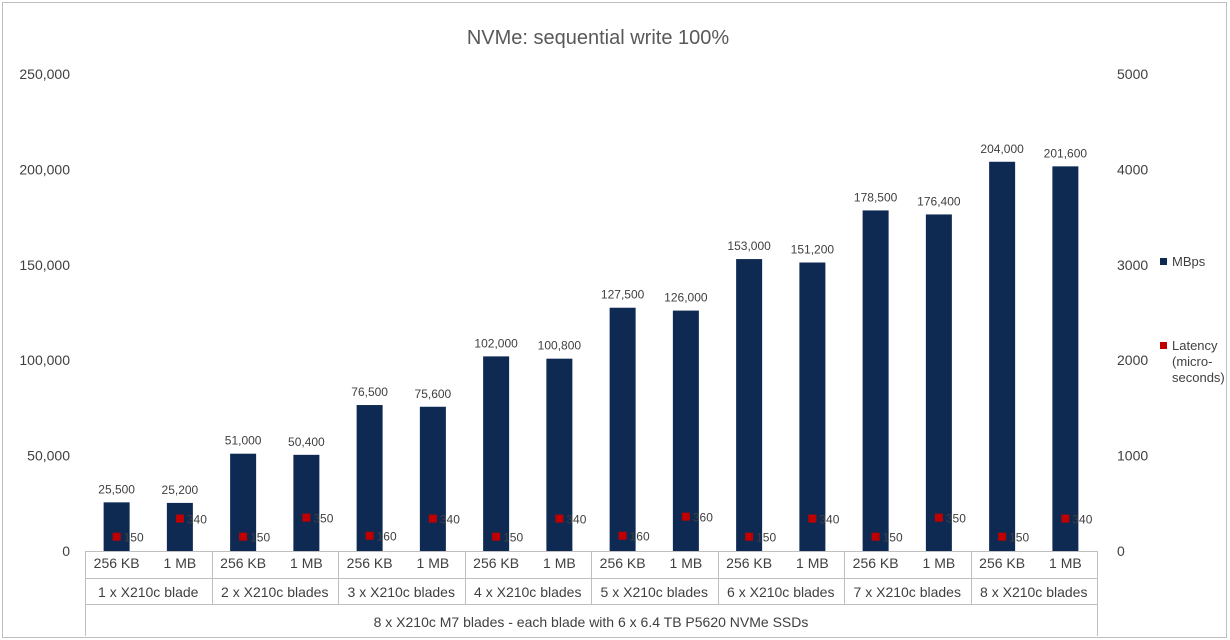  Describe the element at coordinates (623, 295) in the screenshot. I see `bar-value-label: 127,500` at that location.